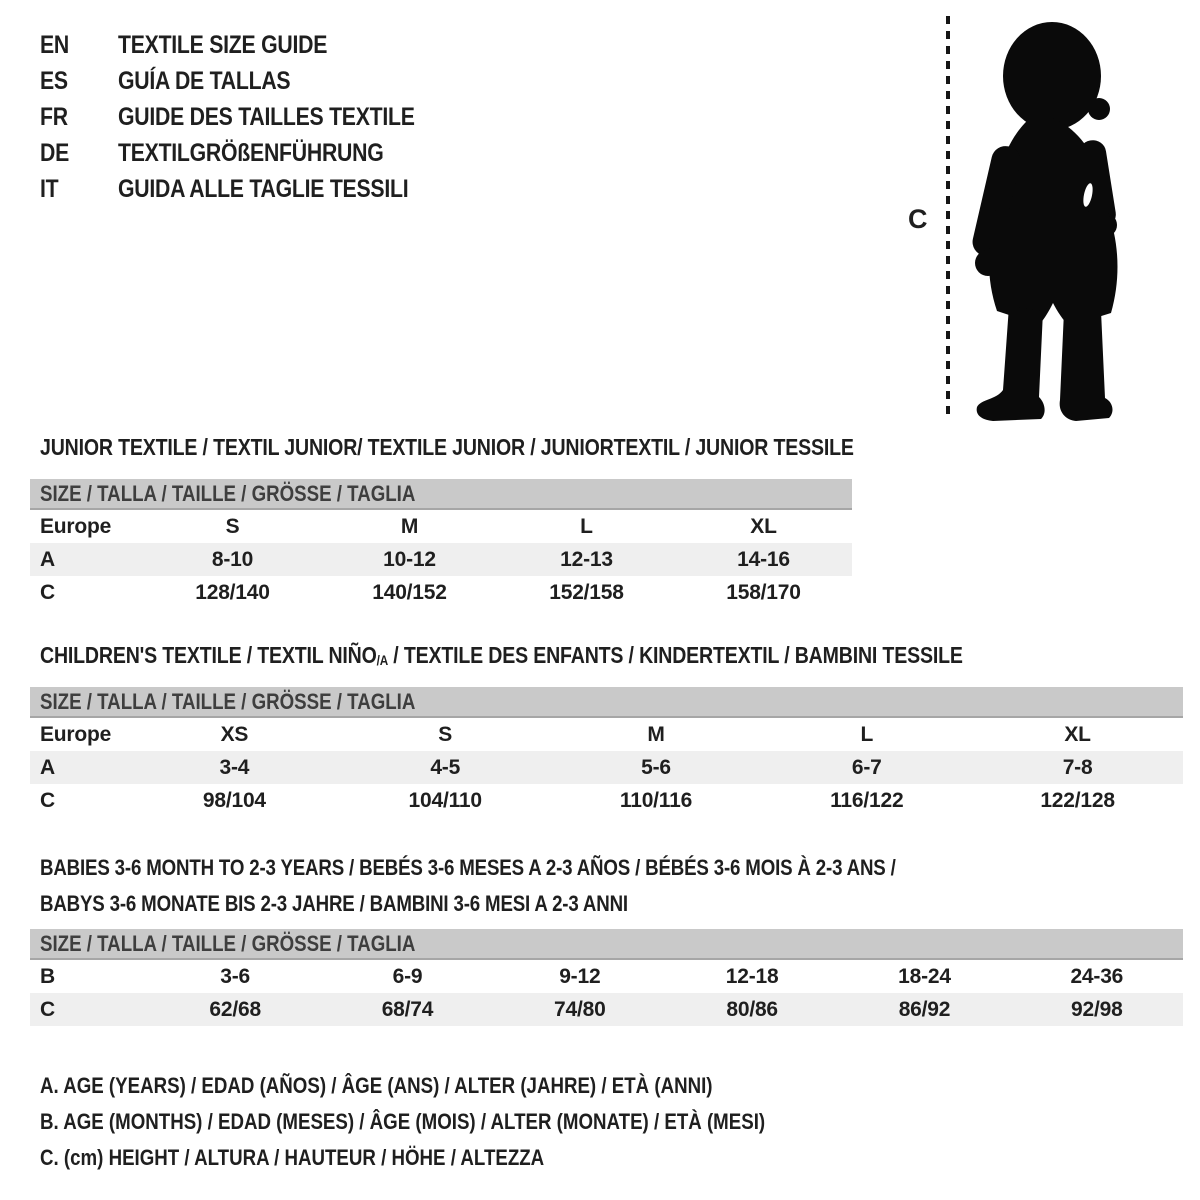 The width and height of the screenshot is (1200, 1200). I want to click on language-label: TEXTILGRÖßENFÜHRUNG, so click(251, 152).